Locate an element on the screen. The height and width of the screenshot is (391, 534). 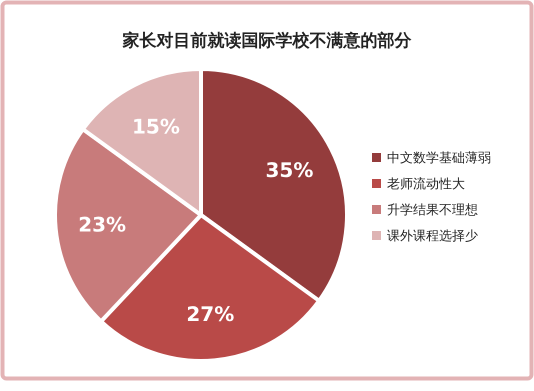
legend-label: 课外课程选择少 is located at coordinates (432, 236).